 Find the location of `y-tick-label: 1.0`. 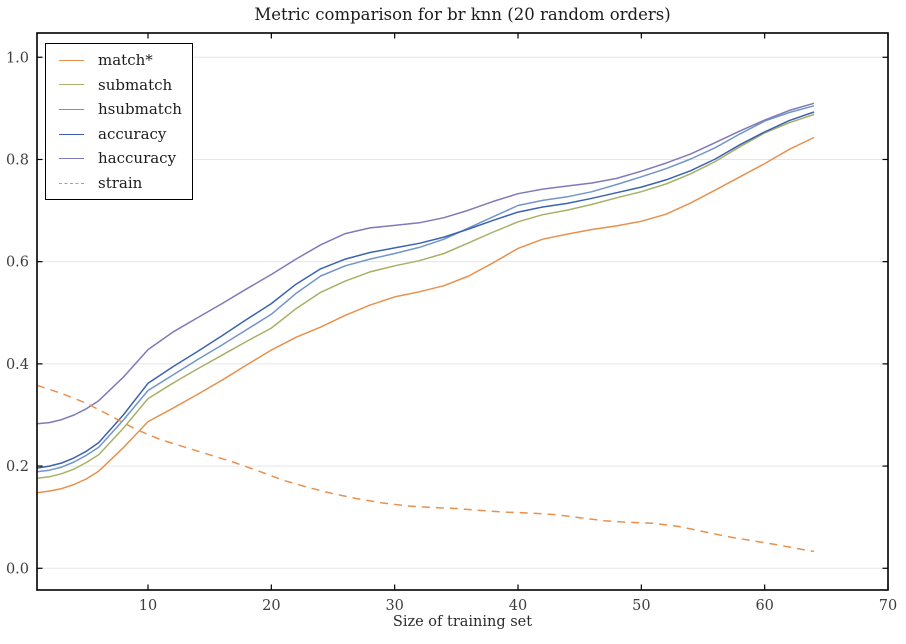

y-tick-label: 1.0 is located at coordinates (17, 58).